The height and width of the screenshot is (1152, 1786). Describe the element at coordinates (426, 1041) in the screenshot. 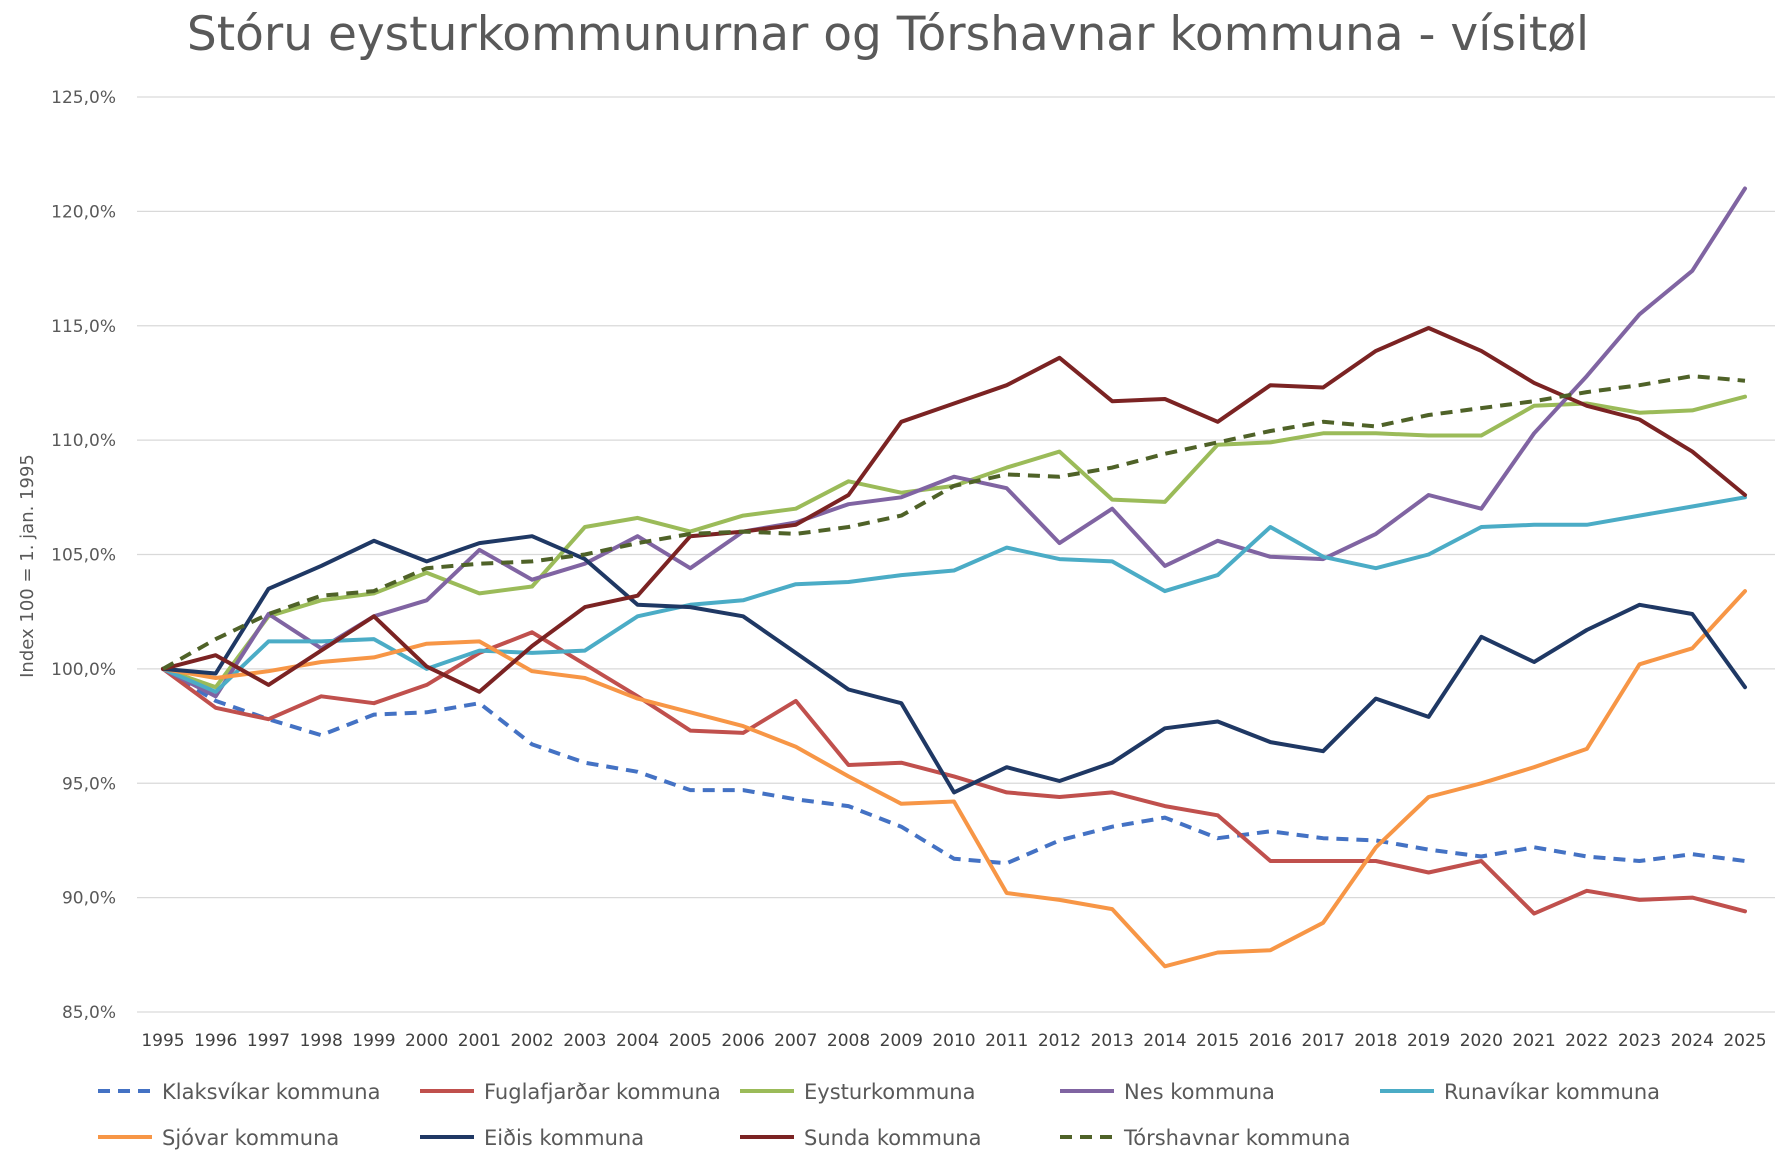

I see `x-tick-label: 2000` at that location.